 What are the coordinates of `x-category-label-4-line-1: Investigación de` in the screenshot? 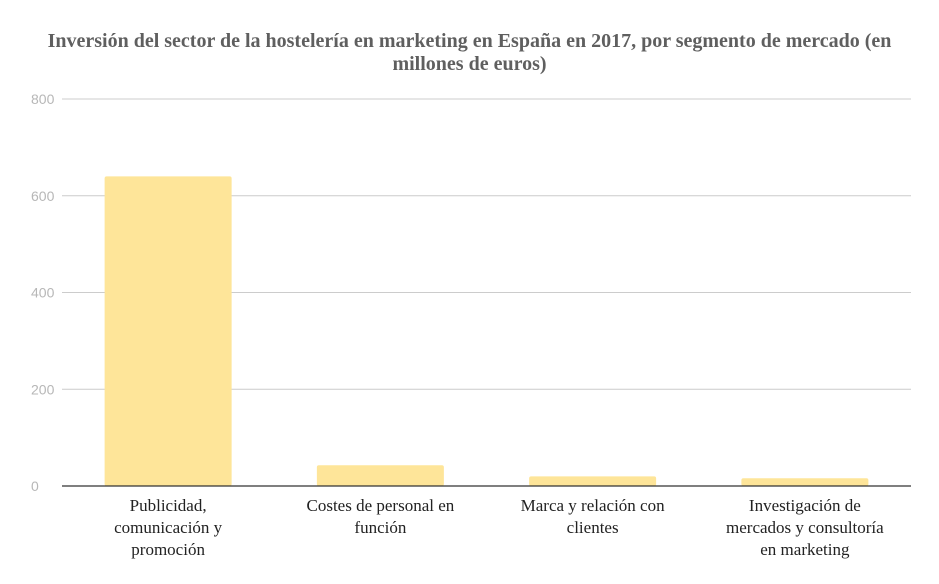 It's located at (805, 505).